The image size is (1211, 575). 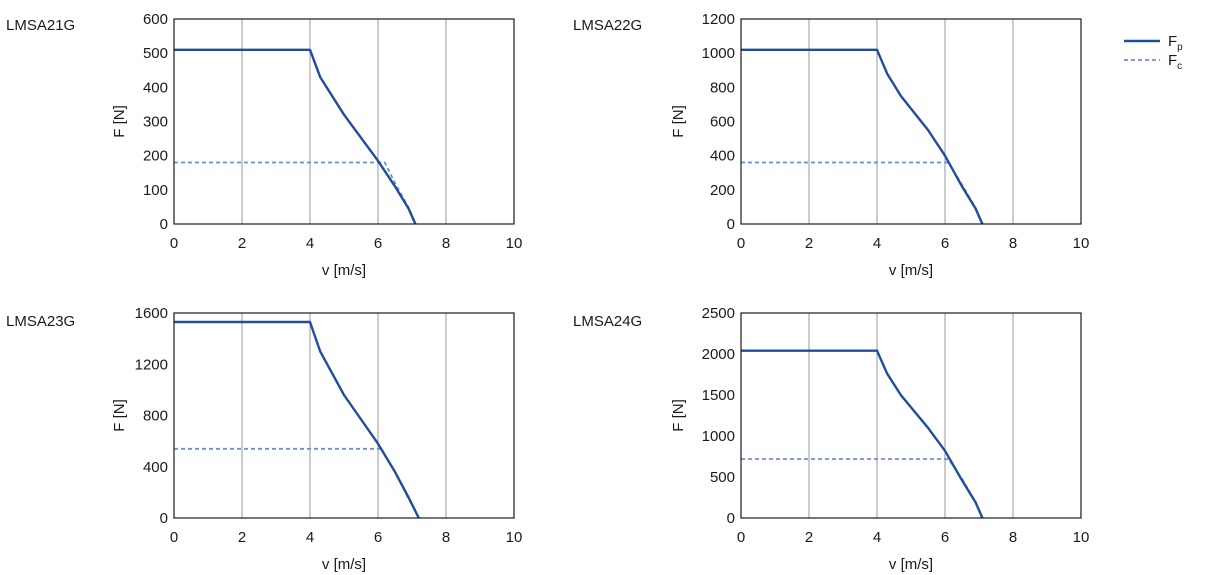 I want to click on panel-label: LMSA22G, so click(x=607, y=25).